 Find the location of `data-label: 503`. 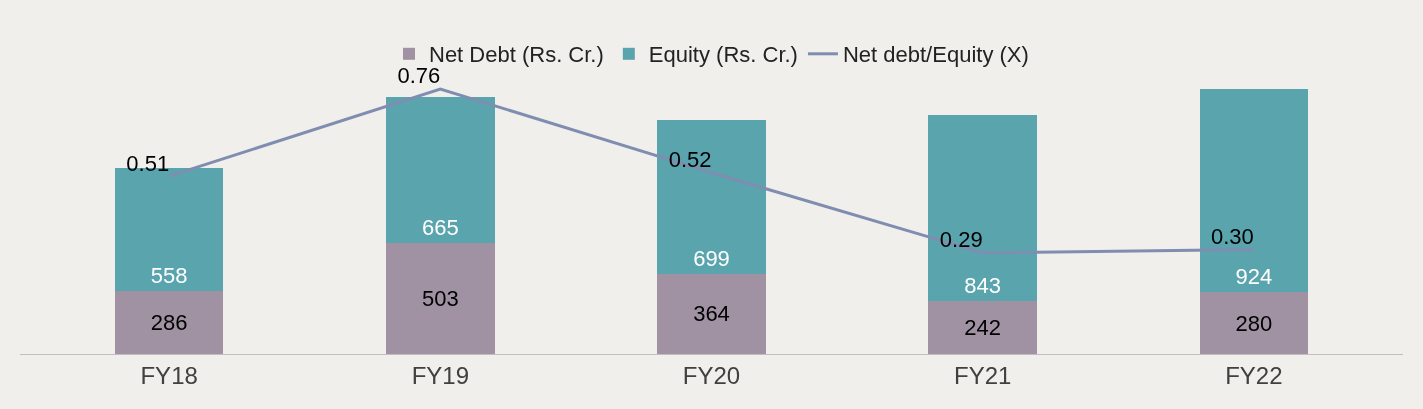

data-label: 503 is located at coordinates (440, 299).